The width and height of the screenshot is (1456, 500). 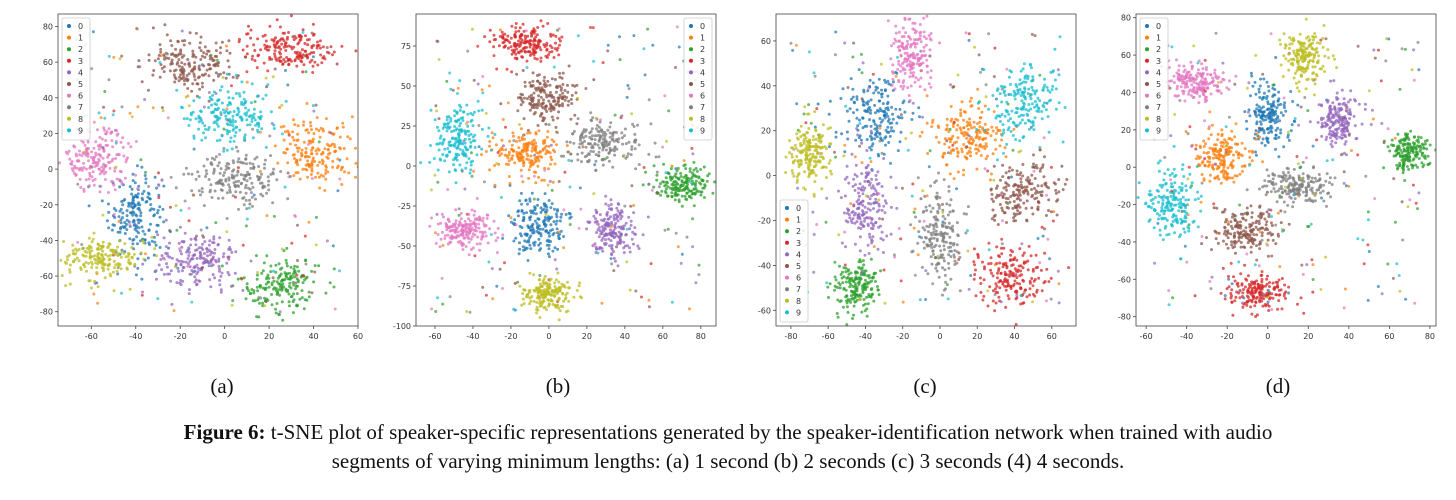 What do you see at coordinates (510, 336) in the screenshot?
I see `x-tick-label: -20` at bounding box center [510, 336].